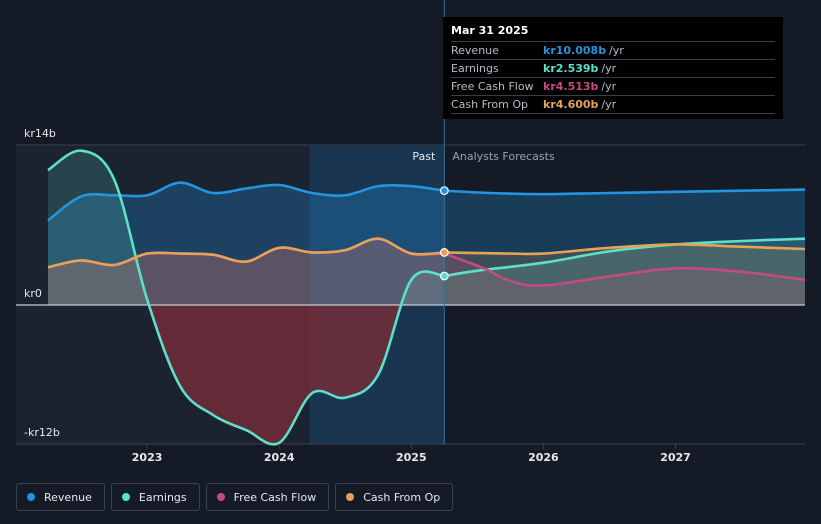  What do you see at coordinates (490, 104) in the screenshot?
I see `tooltip-label: Cash From Op` at bounding box center [490, 104].